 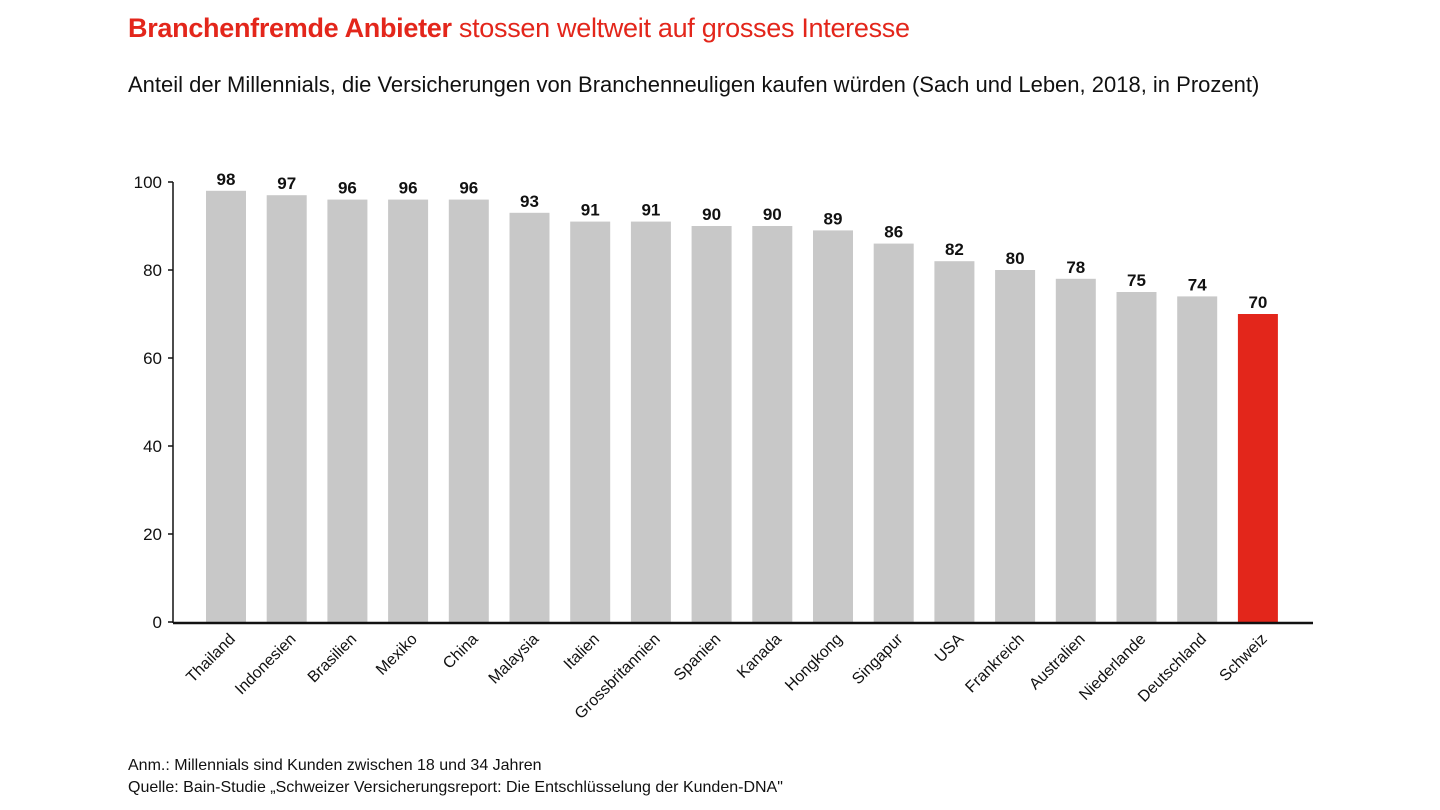 I want to click on chart-title-highlight: Branchenfremde Anbieter, so click(x=290, y=28).